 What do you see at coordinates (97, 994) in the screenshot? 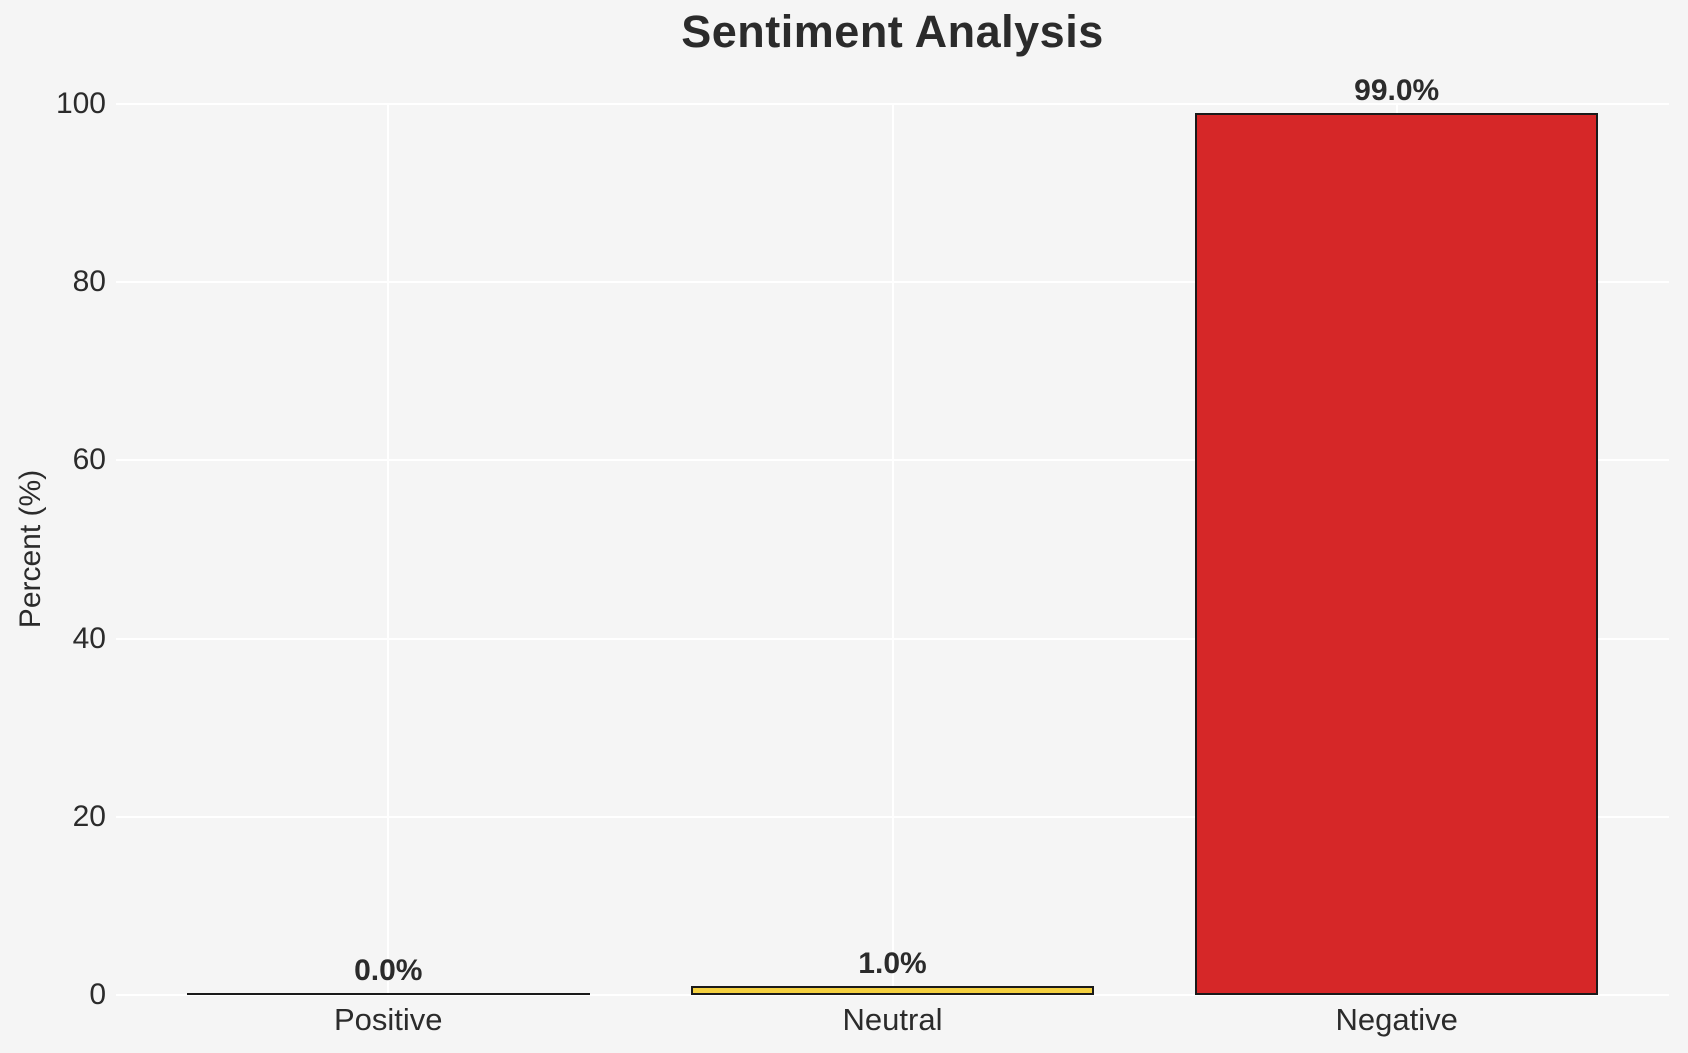
I see `y-tick-0: 0` at bounding box center [97, 994].